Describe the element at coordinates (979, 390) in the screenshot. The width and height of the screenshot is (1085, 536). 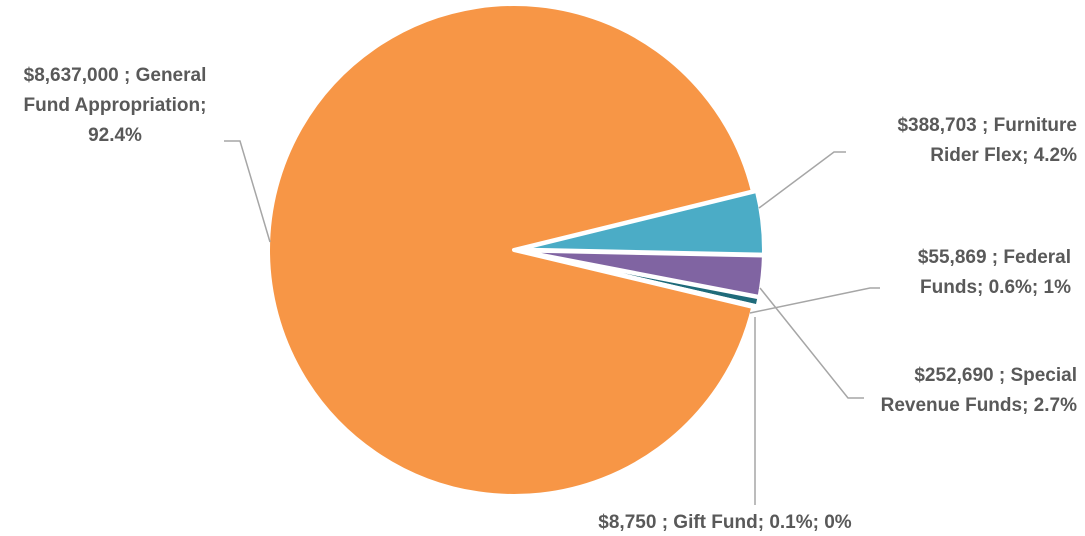
I see `data-label: $252,690 ; Special Revenue Funds; 2.7%` at that location.